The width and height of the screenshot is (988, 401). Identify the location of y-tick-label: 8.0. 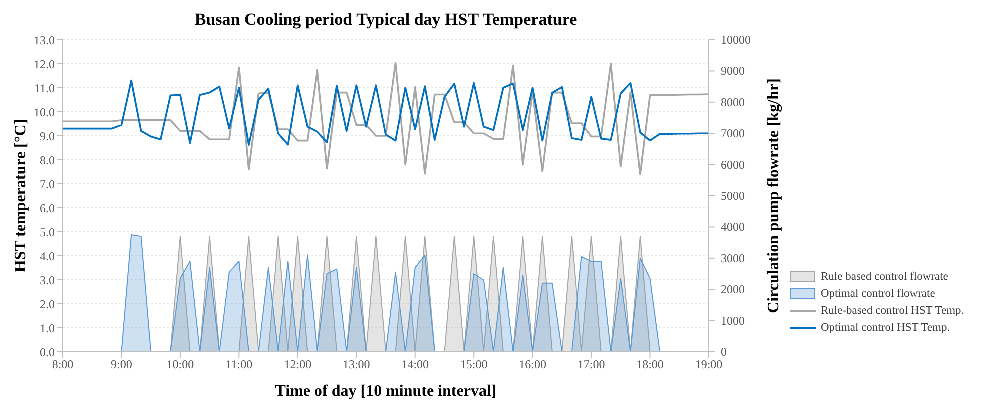
(47, 160).